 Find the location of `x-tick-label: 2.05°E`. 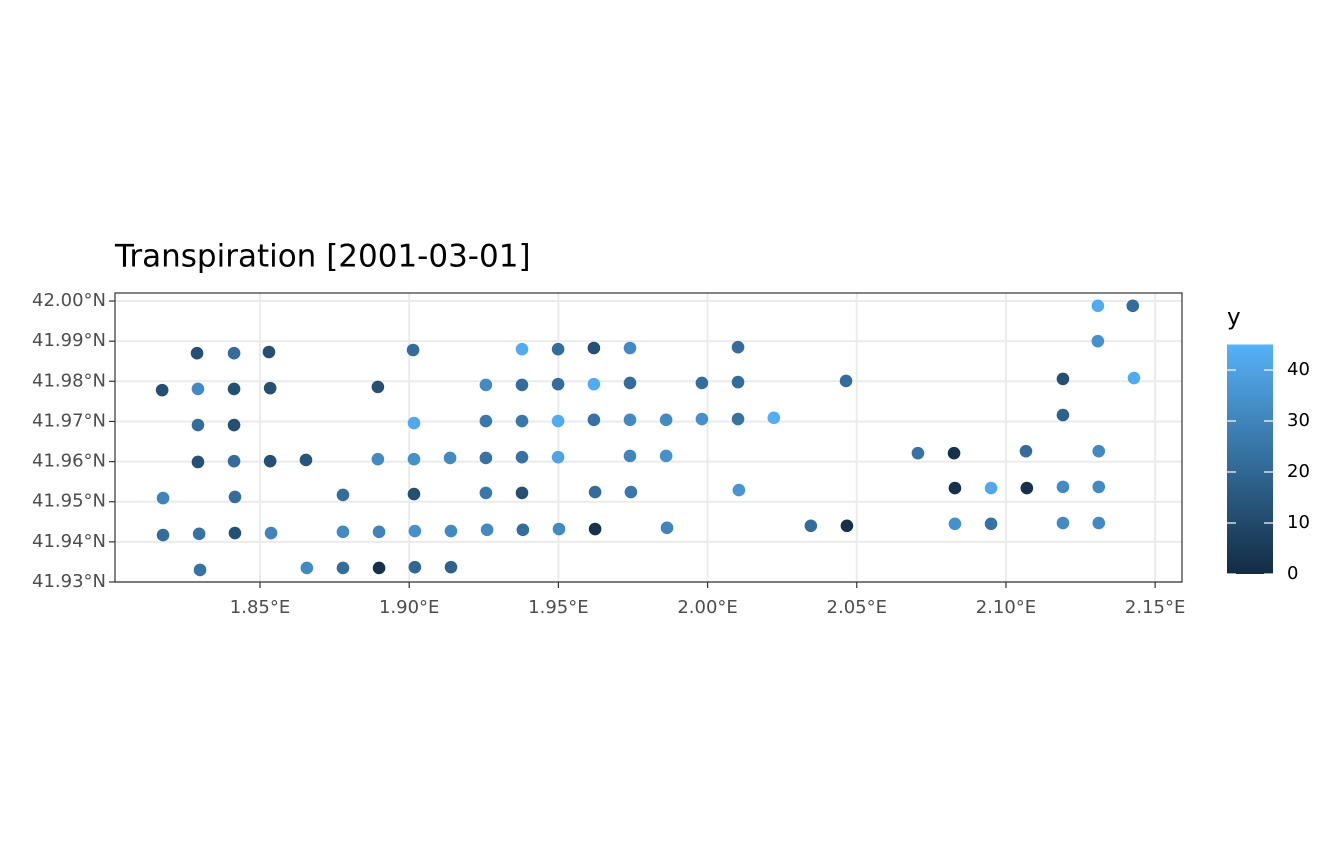

x-tick-label: 2.05°E is located at coordinates (857, 607).